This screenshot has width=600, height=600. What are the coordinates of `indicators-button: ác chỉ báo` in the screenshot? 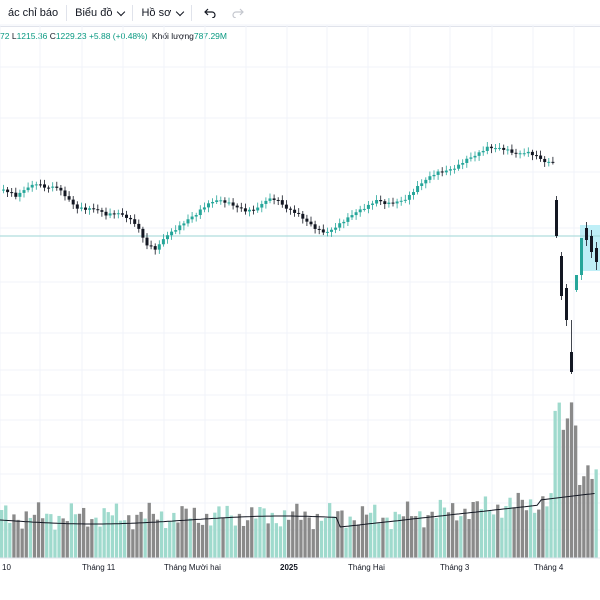 It's located at (33, 13).